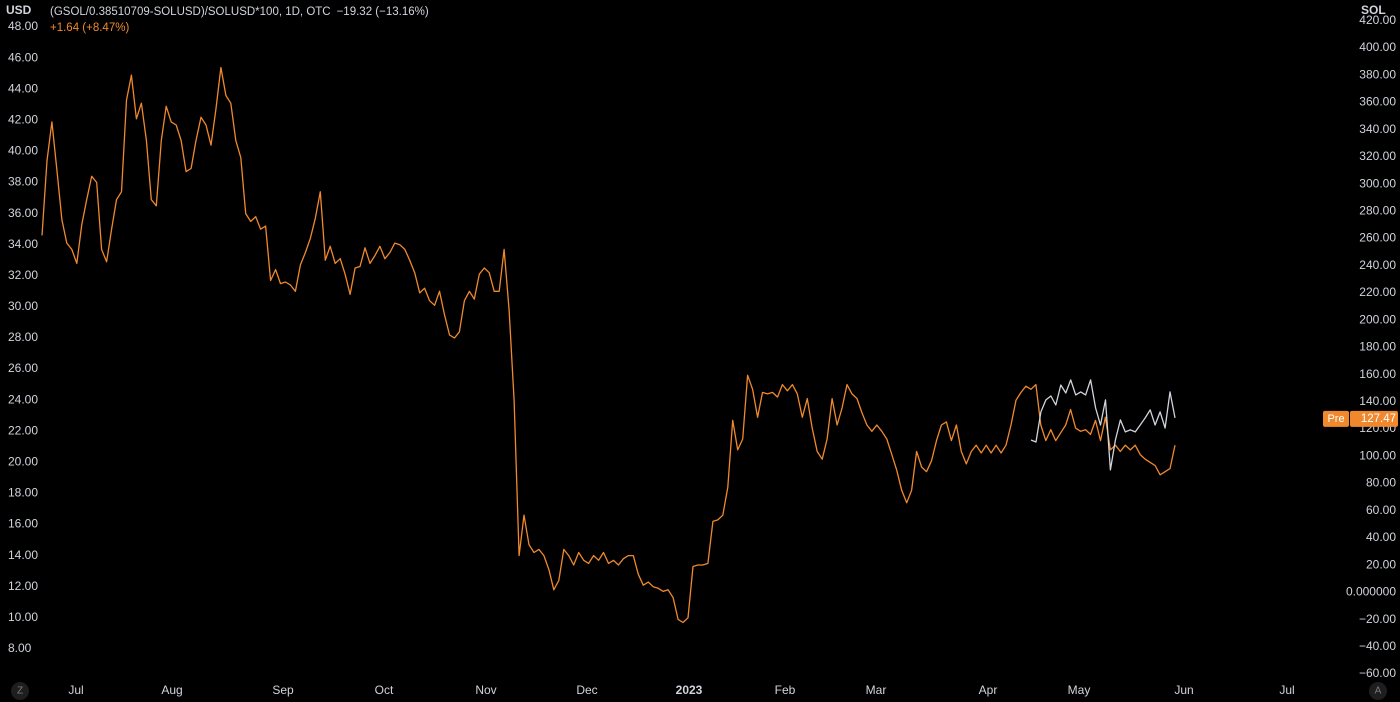 The image size is (1400, 702). Describe the element at coordinates (23, 555) in the screenshot. I see `y-tick-label: 14.00` at that location.